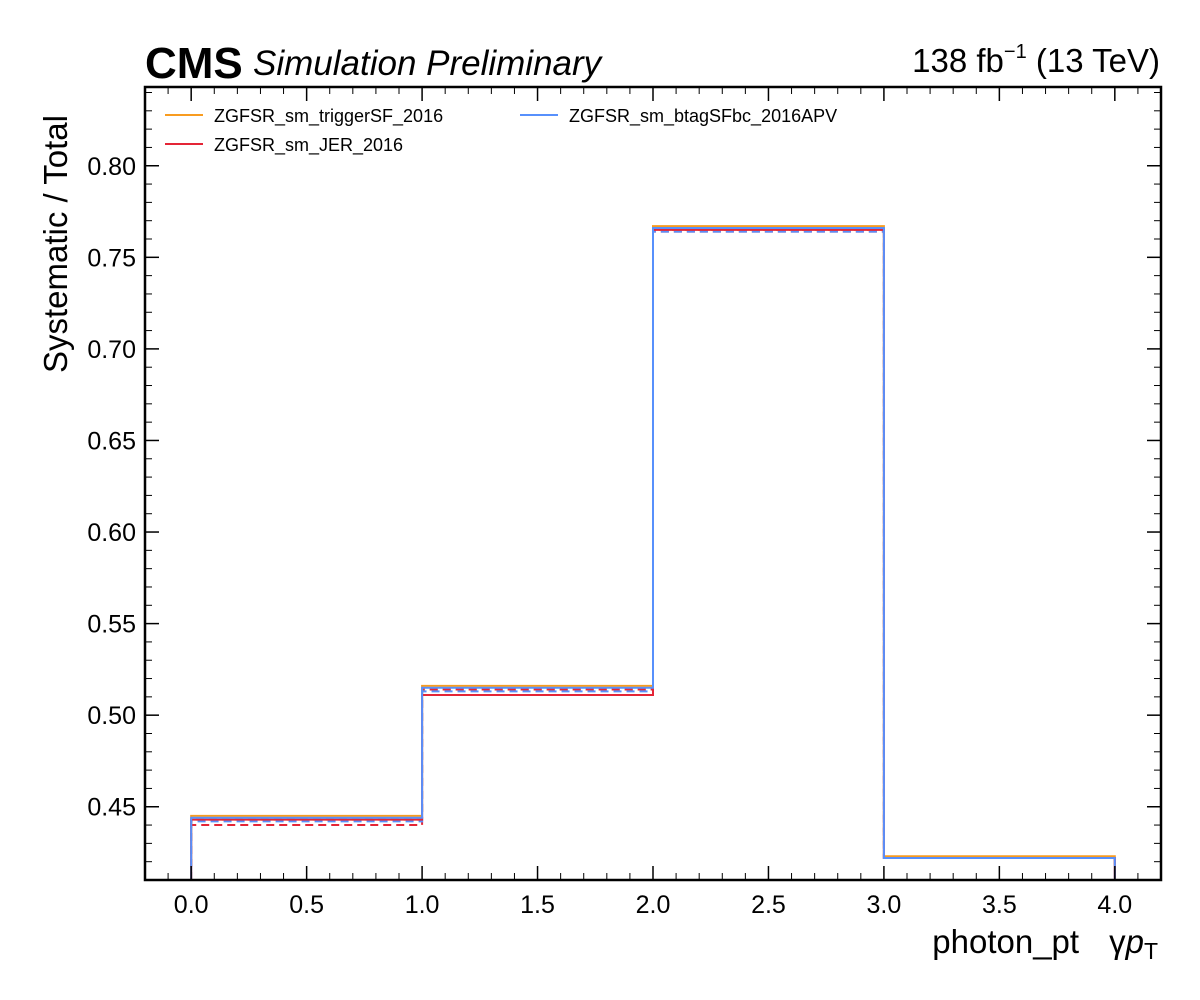  Describe the element at coordinates (191, 905) in the screenshot. I see `x-tick-label: 0.0` at that location.